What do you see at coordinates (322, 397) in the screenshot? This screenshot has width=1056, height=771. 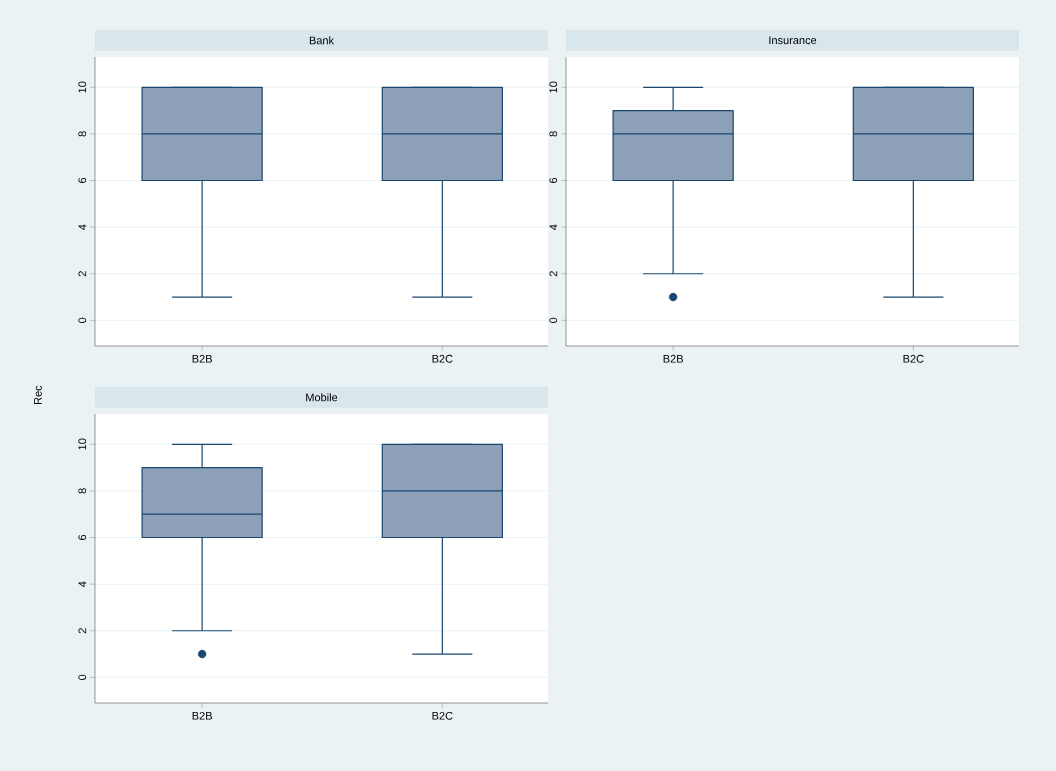 I see `chart-title: Mobile` at bounding box center [322, 397].